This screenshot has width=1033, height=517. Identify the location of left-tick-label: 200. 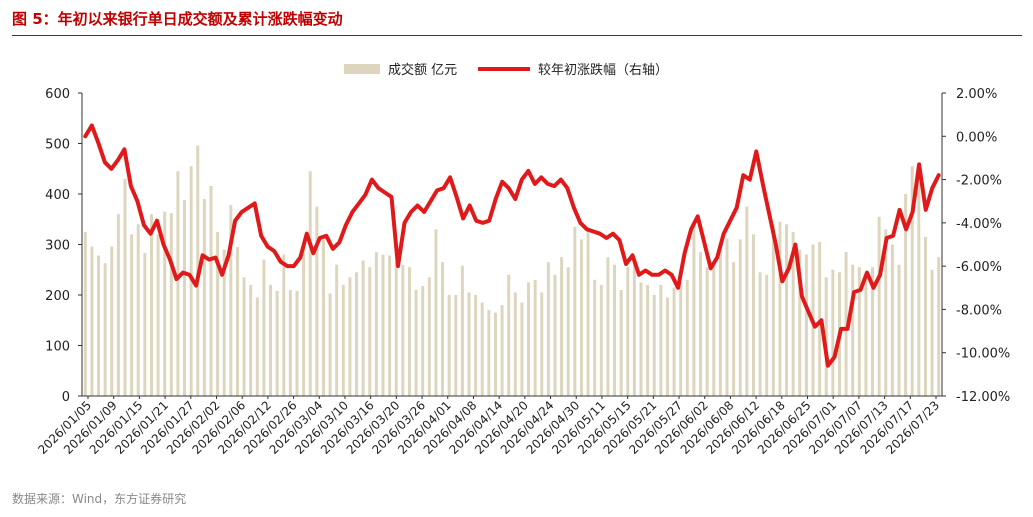
(57, 296).